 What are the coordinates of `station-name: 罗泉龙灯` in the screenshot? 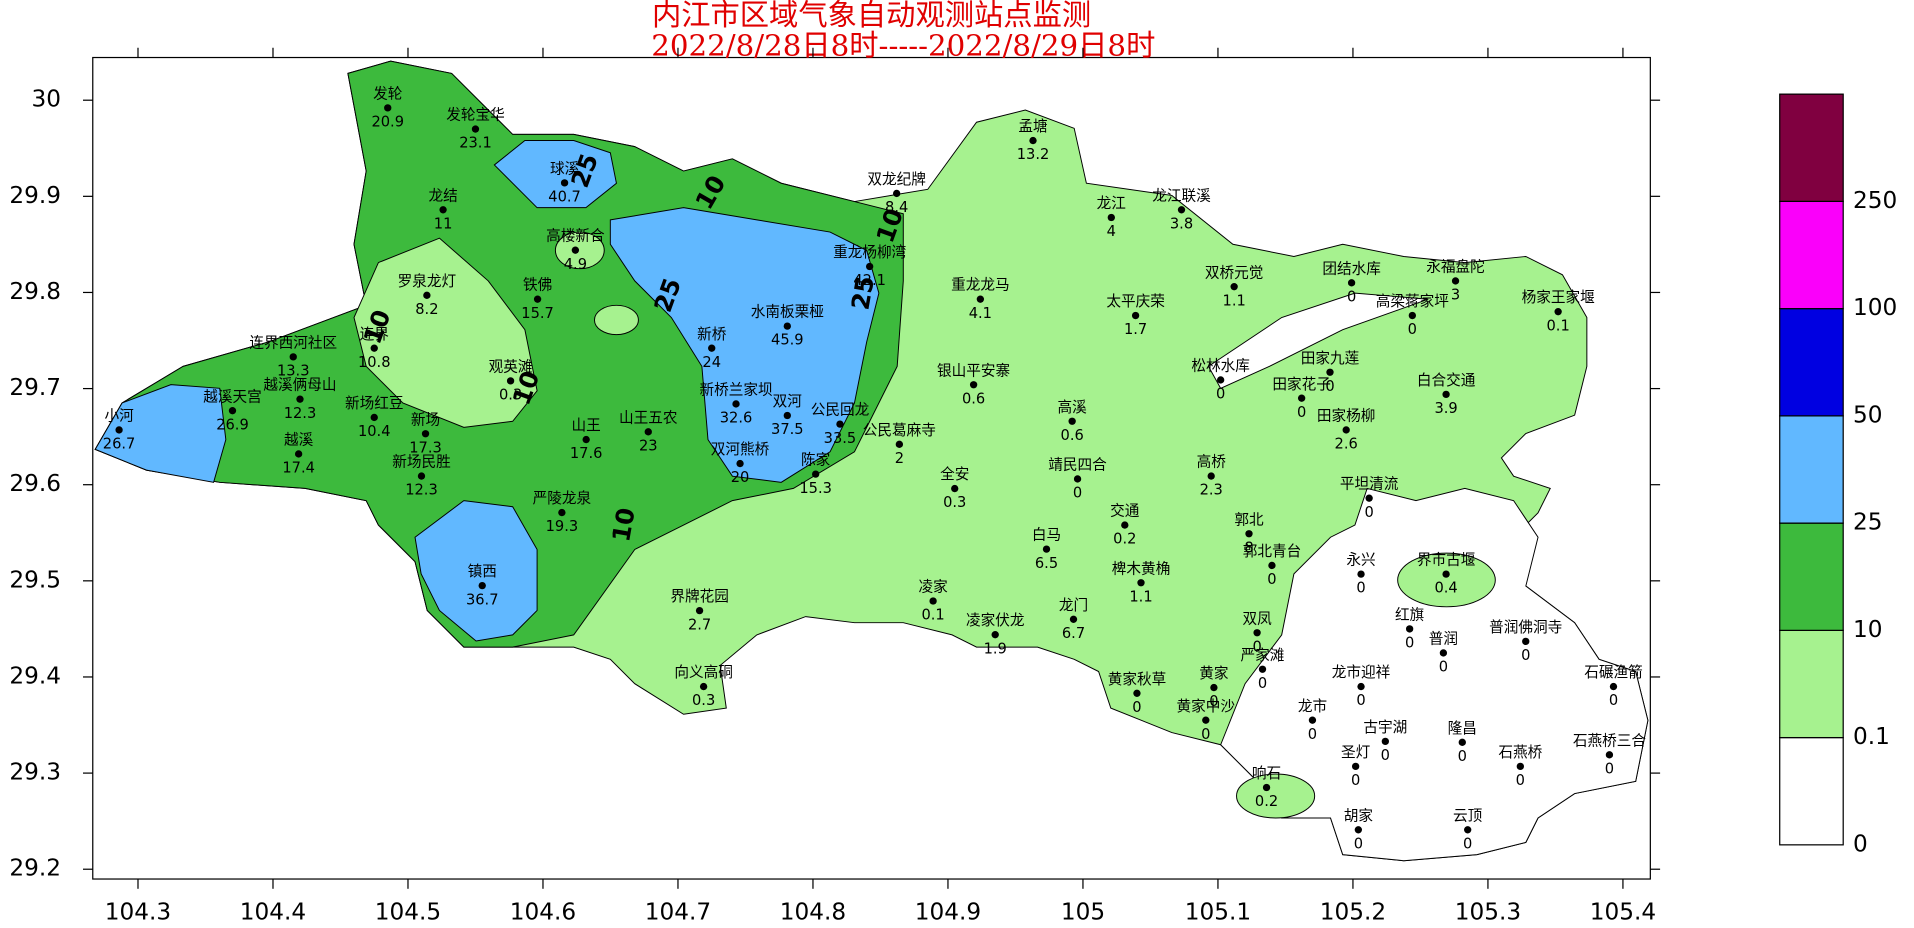 It's located at (427, 281).